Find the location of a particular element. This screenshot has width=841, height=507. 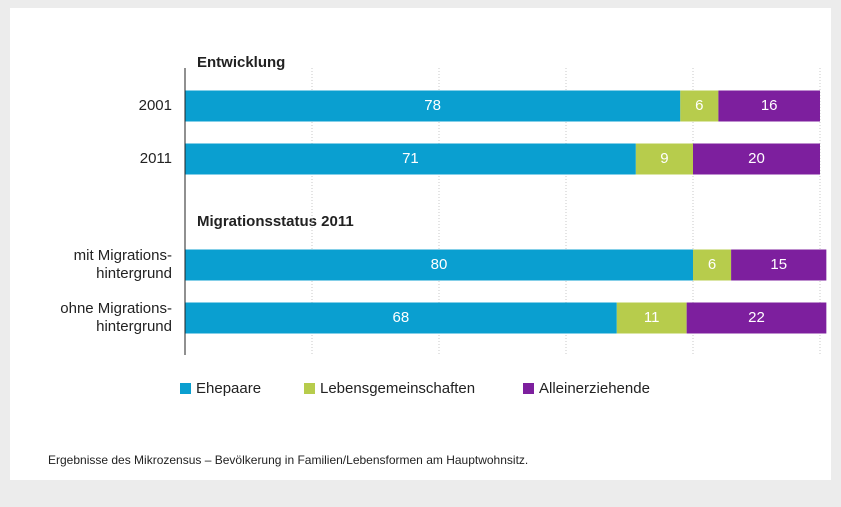

y-tick-label: ohne Migrations-hintergrund is located at coordinates (116, 317).